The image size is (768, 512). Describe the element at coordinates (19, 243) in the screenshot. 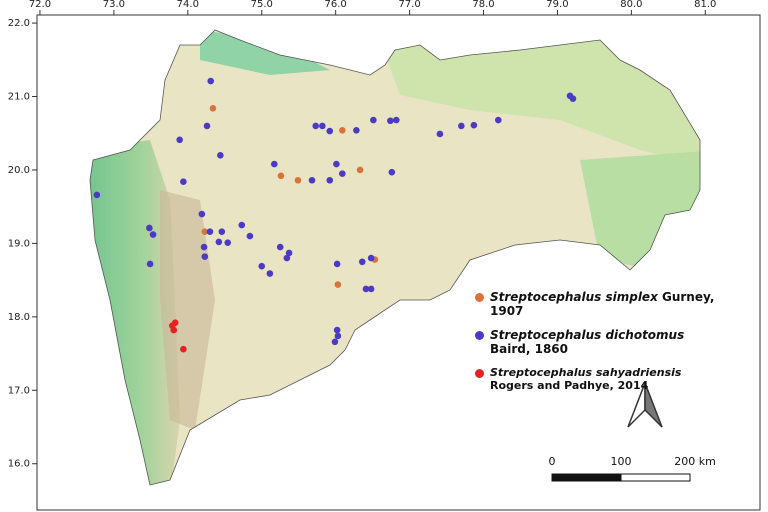

I see `y-tick-label: 19.0` at that location.